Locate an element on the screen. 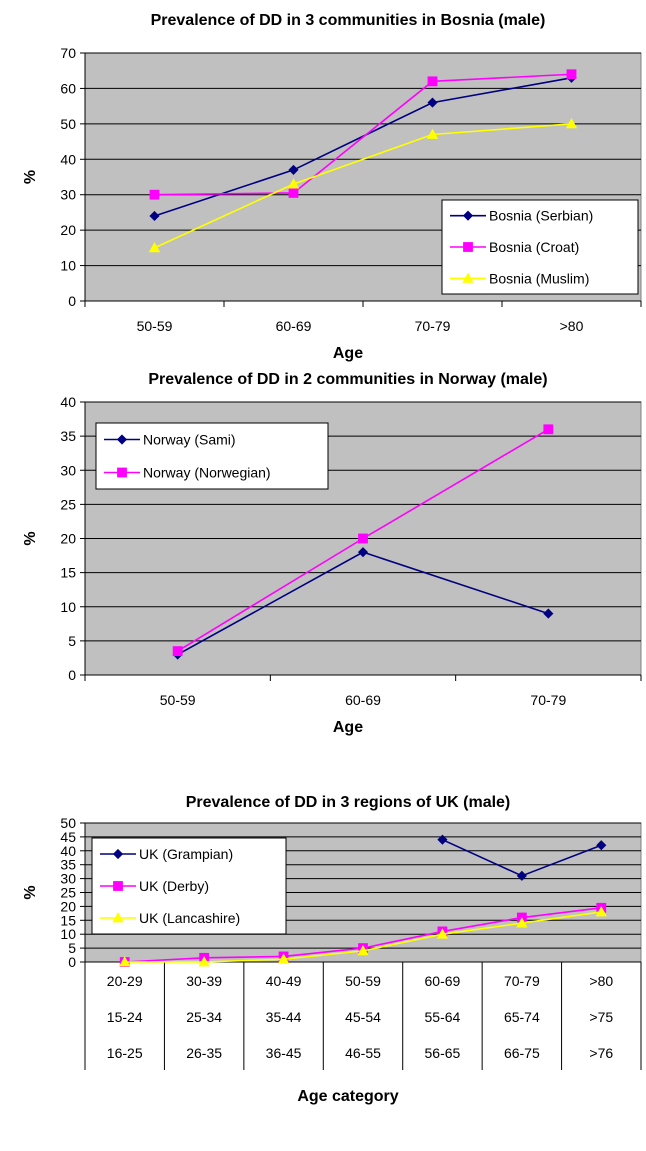 This screenshot has height=1151, width=646. y-tick-label: 50 is located at coordinates (68, 124).